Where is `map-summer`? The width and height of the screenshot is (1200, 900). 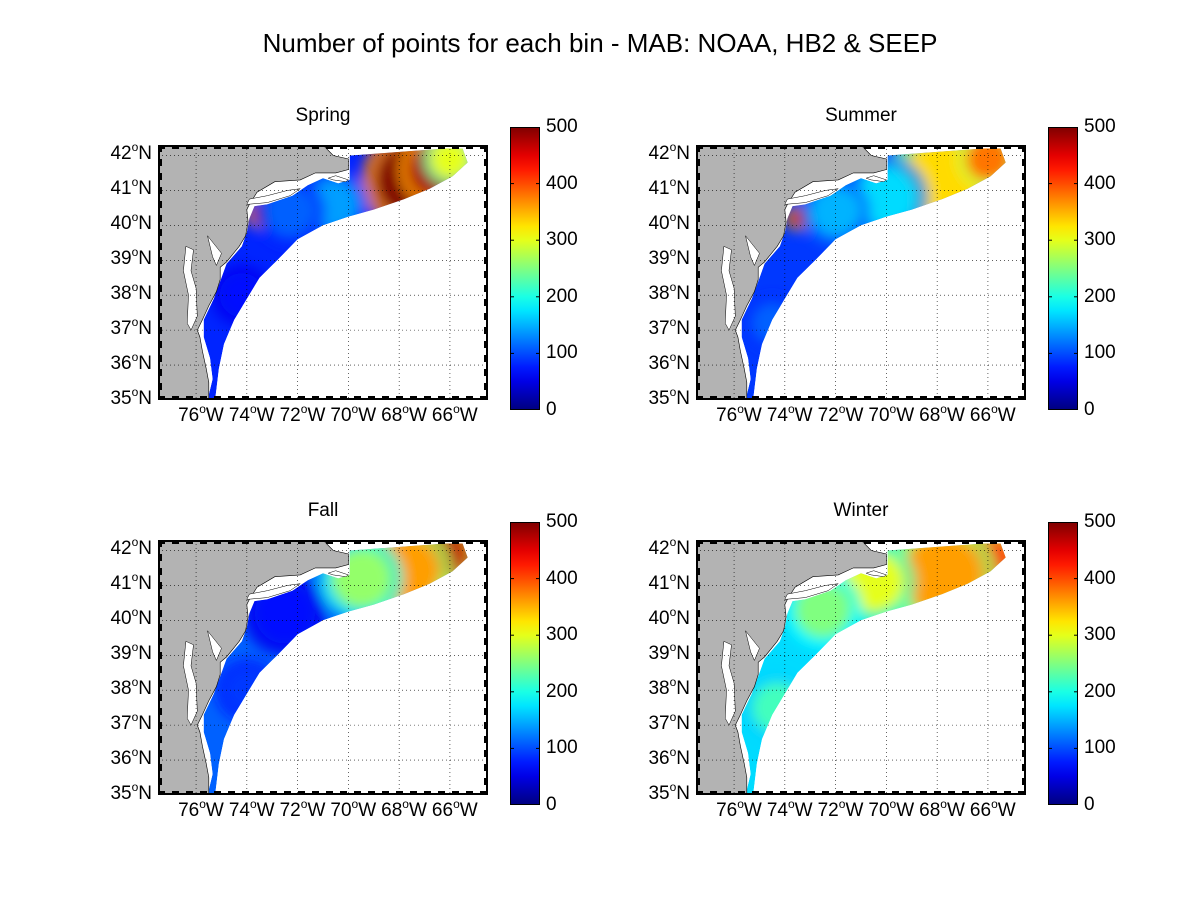
map-summer is located at coordinates (861, 272).